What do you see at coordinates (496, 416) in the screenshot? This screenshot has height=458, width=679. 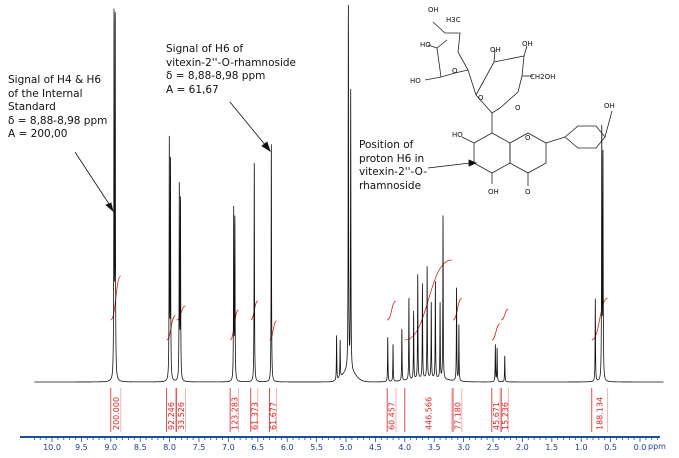 I see `integral-value: 45.671` at bounding box center [496, 416].